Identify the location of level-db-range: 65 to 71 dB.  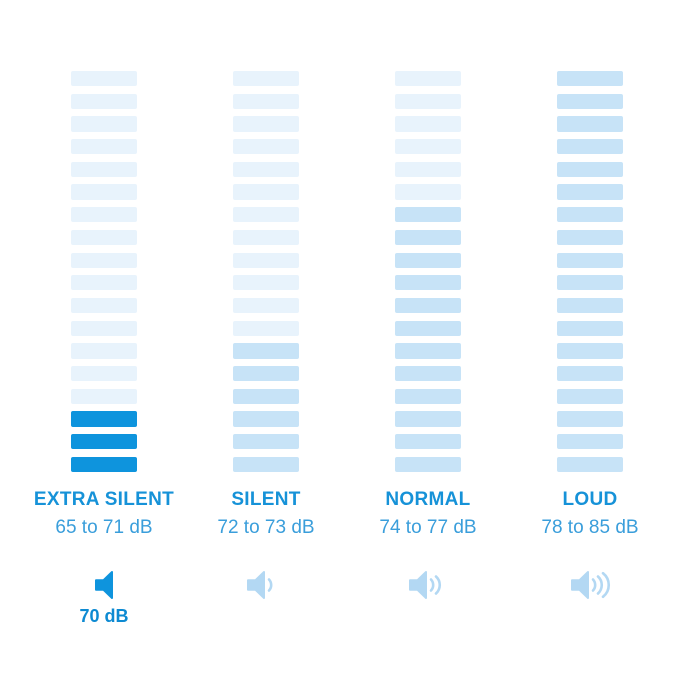
(104, 527).